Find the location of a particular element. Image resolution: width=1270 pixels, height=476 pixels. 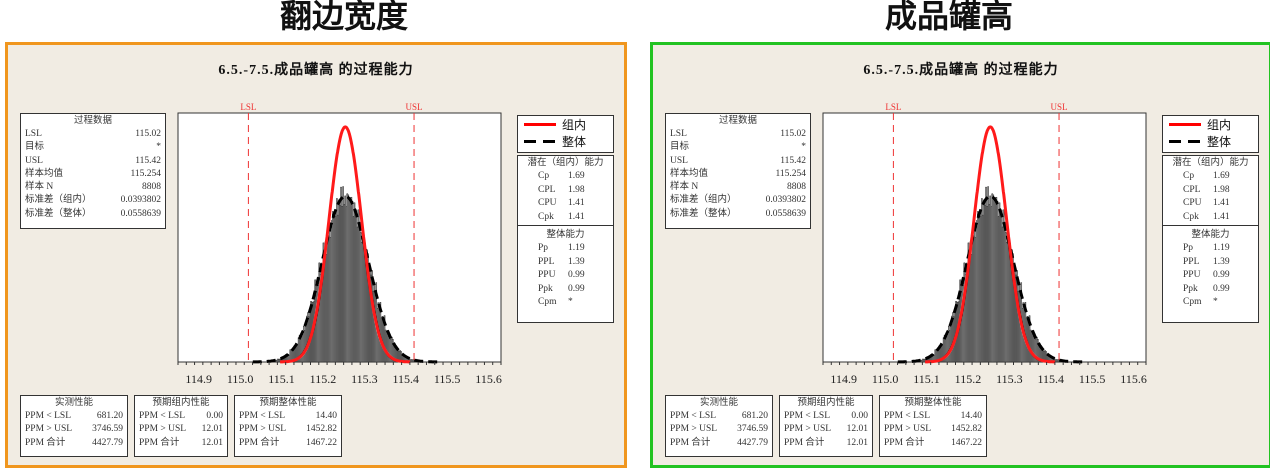

lsl-label: LSL is located at coordinates (893, 107).